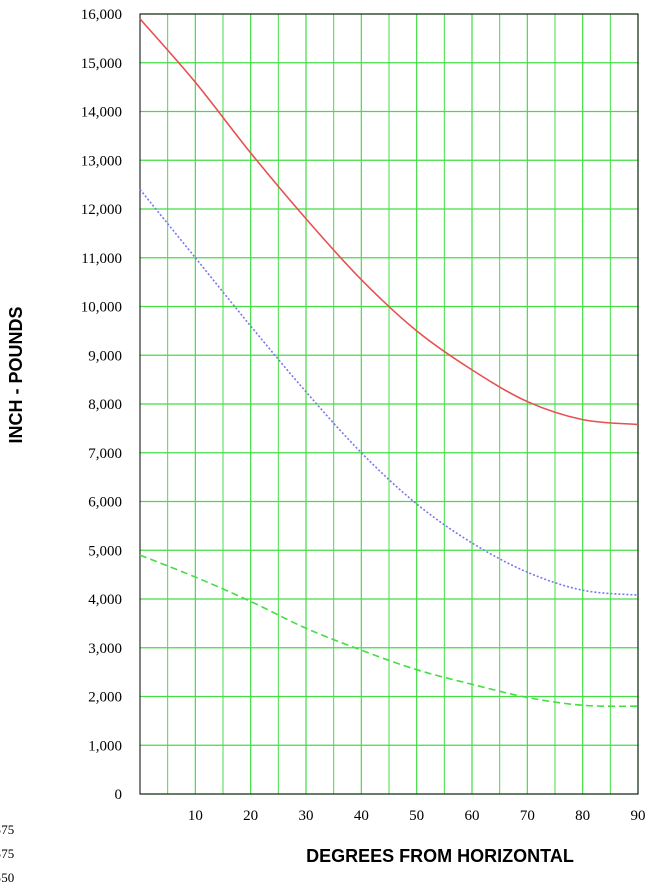  I want to click on x-tick-label: 10, so click(195, 816).